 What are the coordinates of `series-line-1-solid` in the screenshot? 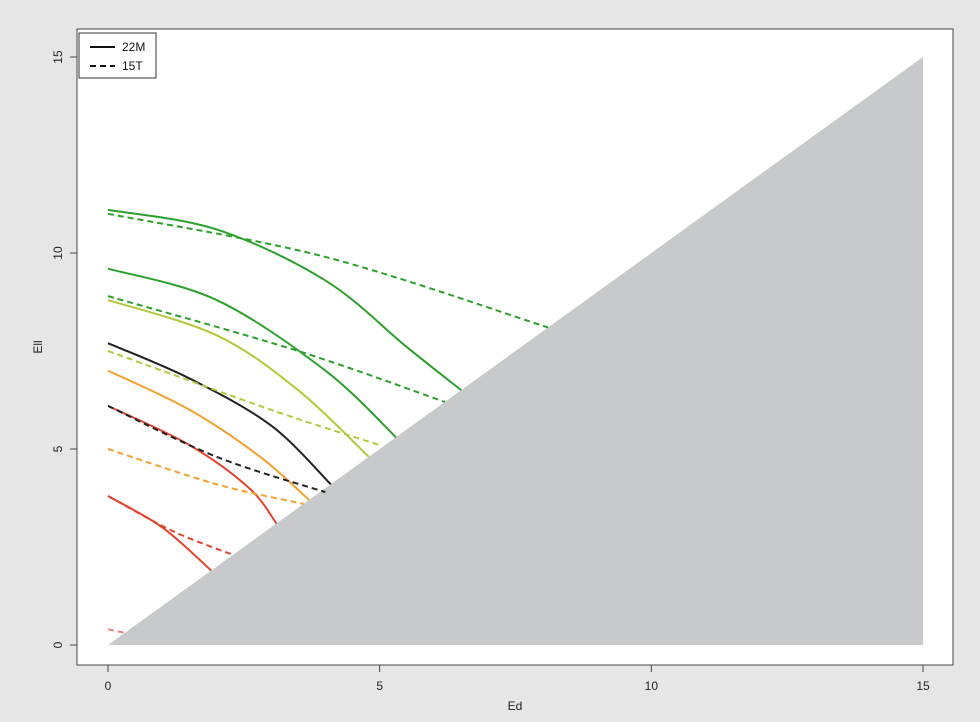 It's located at (284, 299).